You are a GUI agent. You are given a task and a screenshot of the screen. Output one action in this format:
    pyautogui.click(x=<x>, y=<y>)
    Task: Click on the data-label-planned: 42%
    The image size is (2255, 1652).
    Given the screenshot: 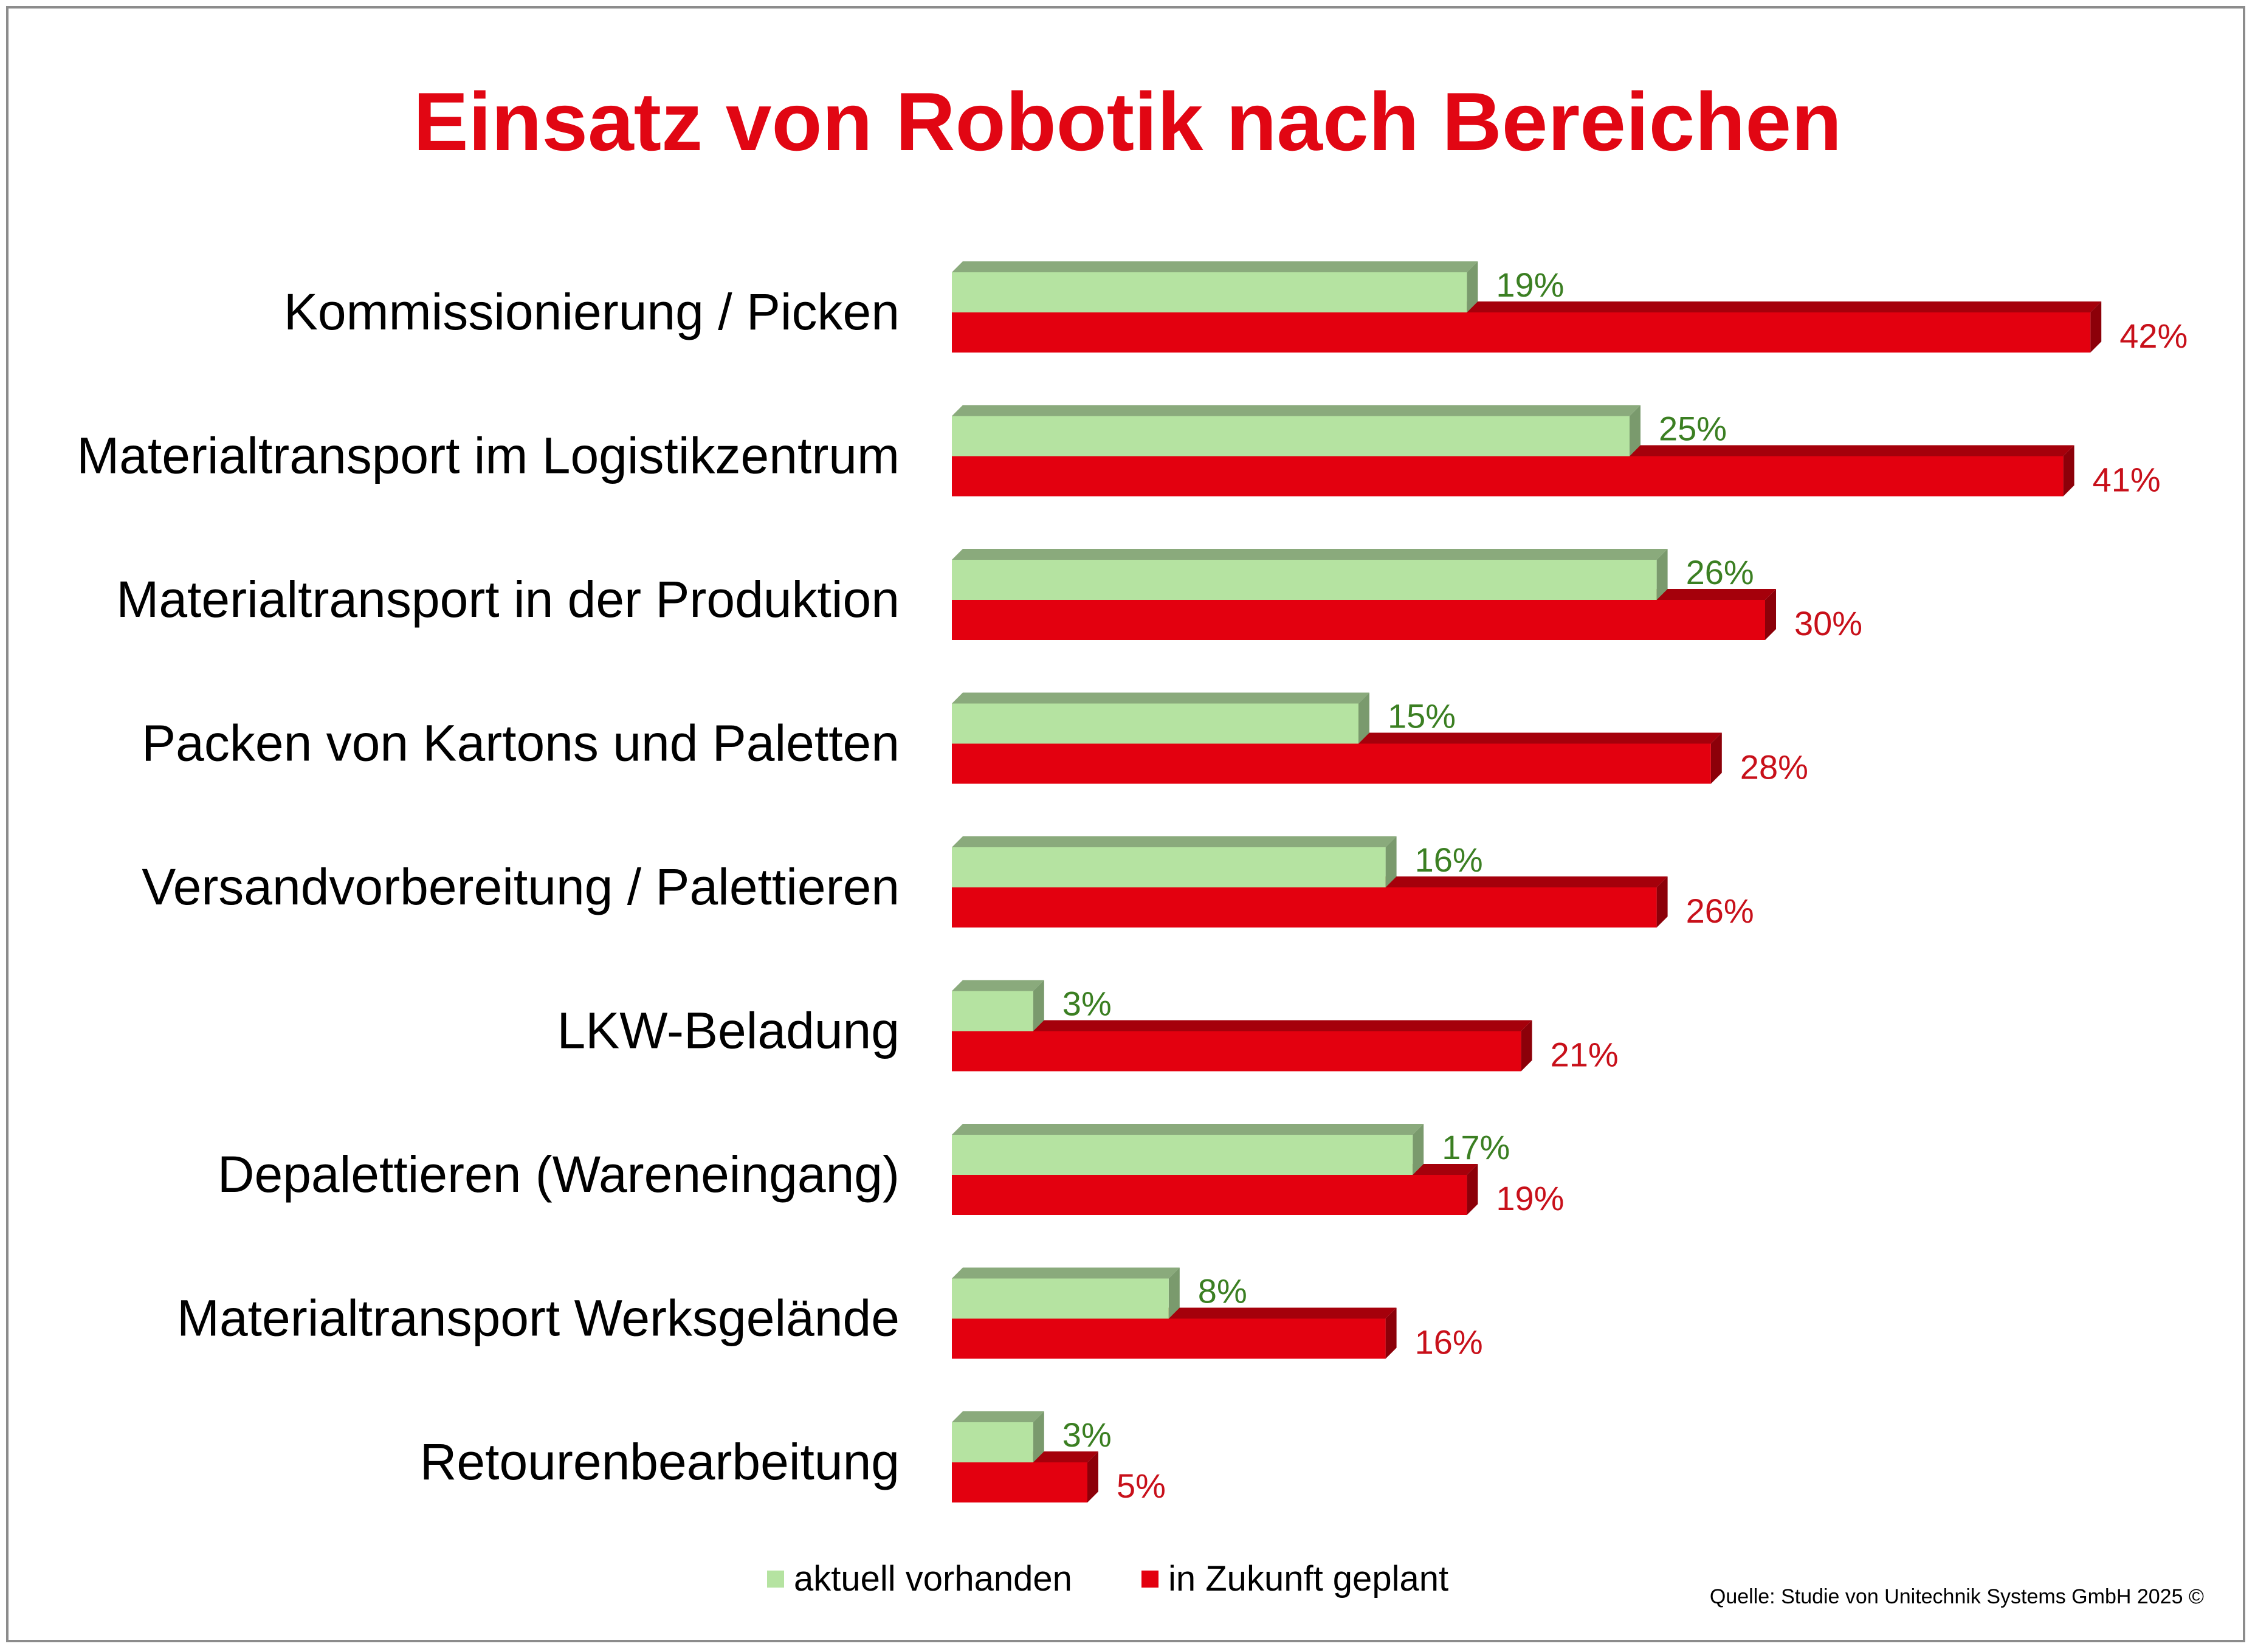 What is the action you would take?
    pyautogui.click(x=2153, y=336)
    